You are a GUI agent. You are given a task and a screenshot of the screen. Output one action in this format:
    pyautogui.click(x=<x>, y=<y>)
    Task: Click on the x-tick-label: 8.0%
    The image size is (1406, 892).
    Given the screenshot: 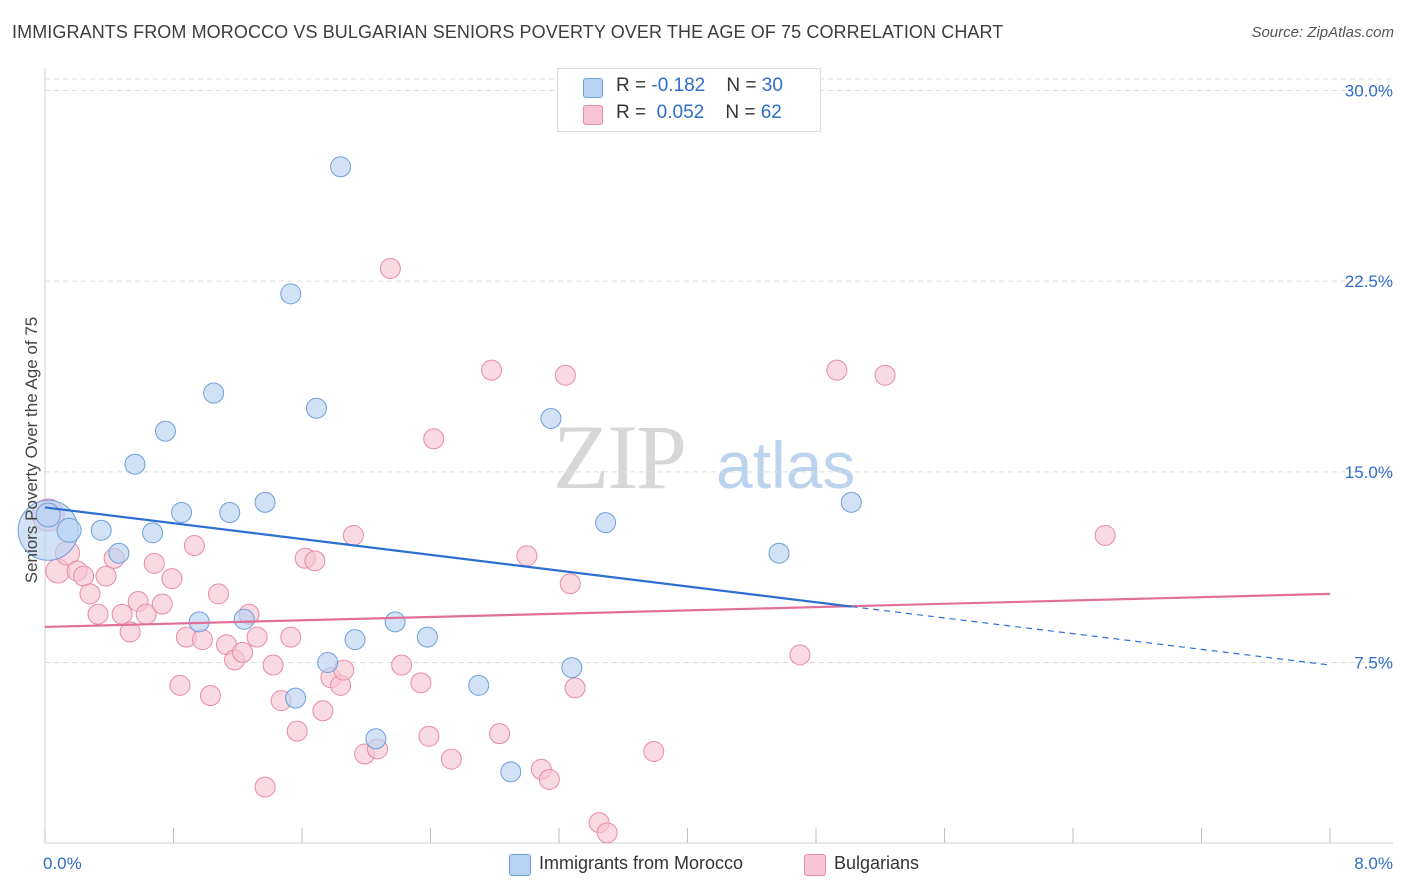 What is the action you would take?
    pyautogui.click(x=1373, y=863)
    